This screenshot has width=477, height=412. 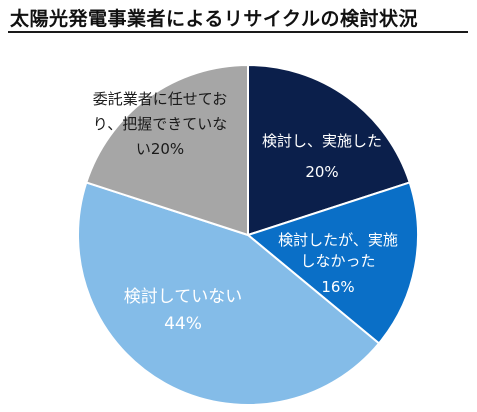 What do you see at coordinates (183, 324) in the screenshot?
I see `slice-value-3: 44%` at bounding box center [183, 324].